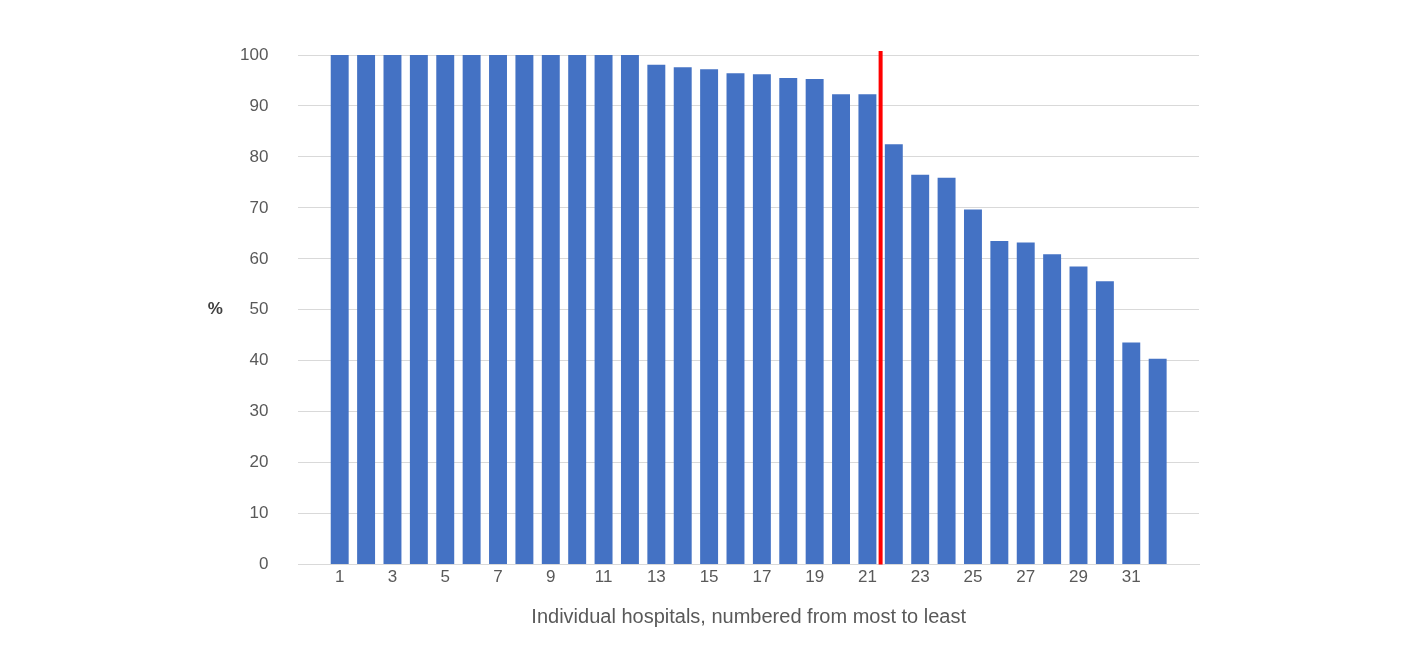 Image resolution: width=1407 pixels, height=653 pixels. Describe the element at coordinates (254, 54) in the screenshot. I see `y-tick-label: 100` at that location.